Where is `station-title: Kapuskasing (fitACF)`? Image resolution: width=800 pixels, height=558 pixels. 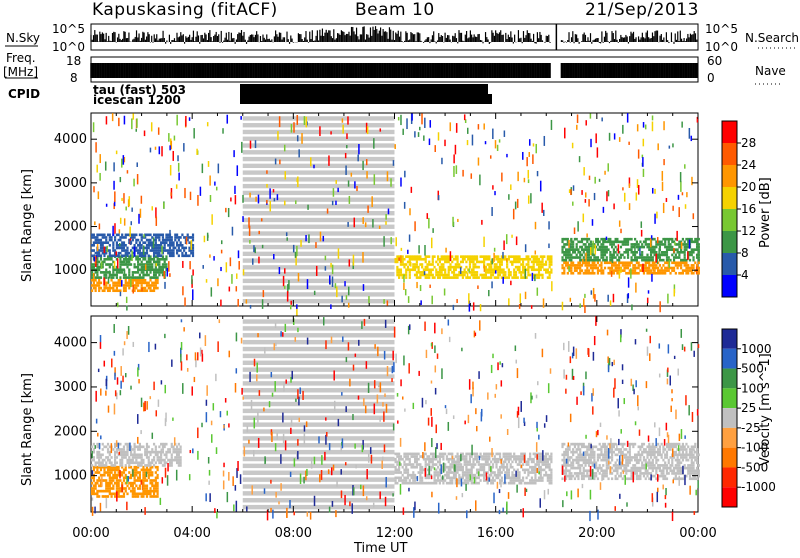 station-title: Kapuskasing (fitACF) is located at coordinates (185, 10).